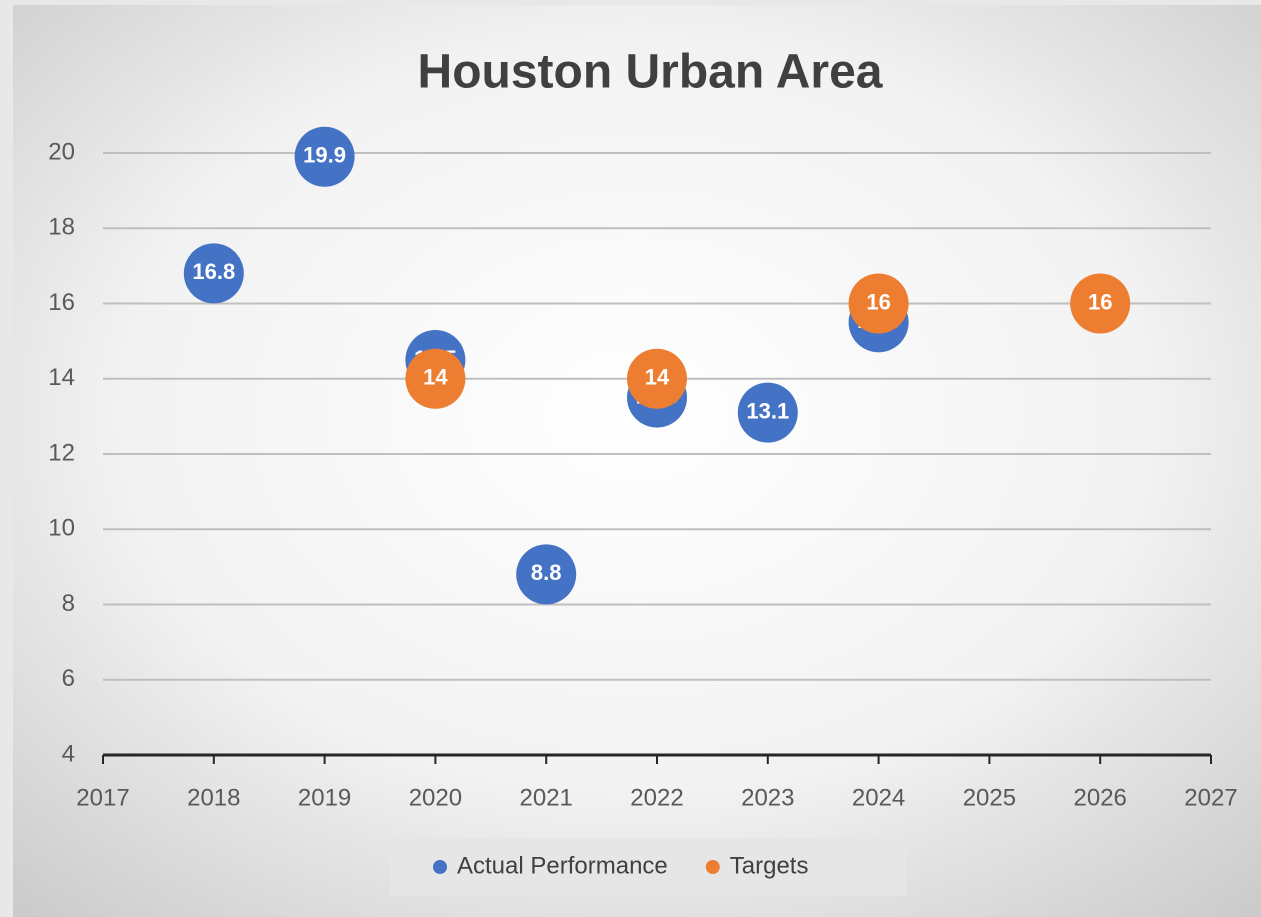  Describe the element at coordinates (61, 528) in the screenshot. I see `y-tick-label: 10` at that location.